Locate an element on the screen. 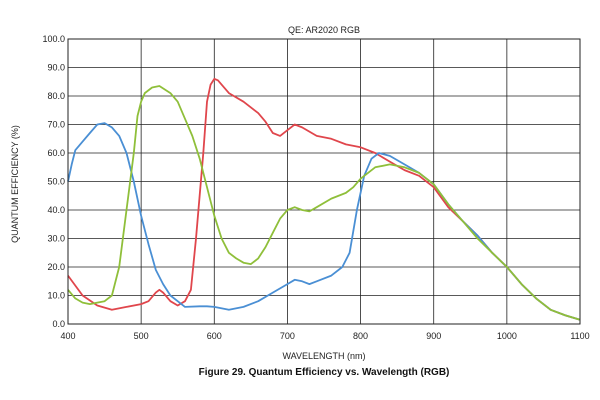 This screenshot has height=400, width=600. y-tick-label: 30.0 is located at coordinates (56, 239).